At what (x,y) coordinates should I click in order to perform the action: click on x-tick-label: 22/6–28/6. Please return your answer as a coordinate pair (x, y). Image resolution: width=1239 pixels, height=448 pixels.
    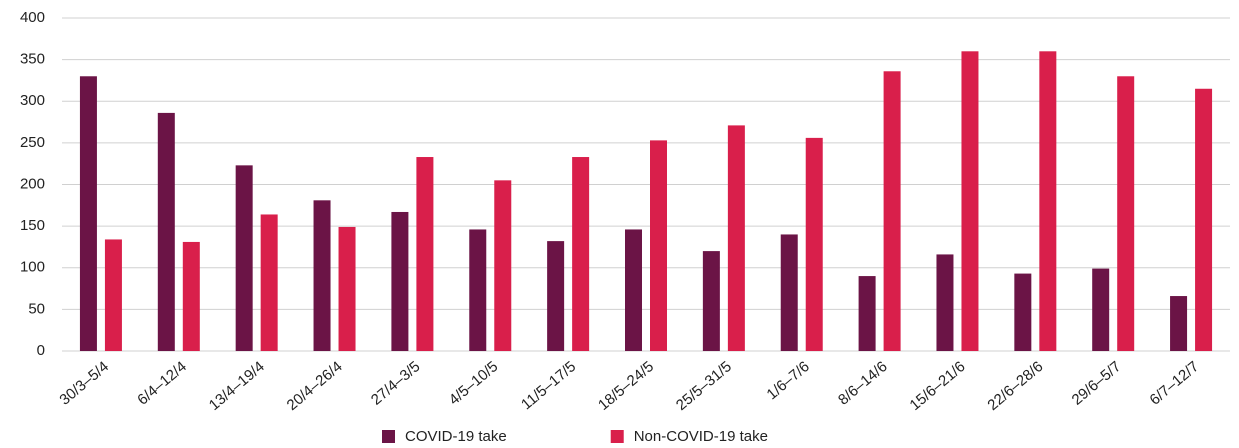
    Looking at the image, I should click on (1015, 386).